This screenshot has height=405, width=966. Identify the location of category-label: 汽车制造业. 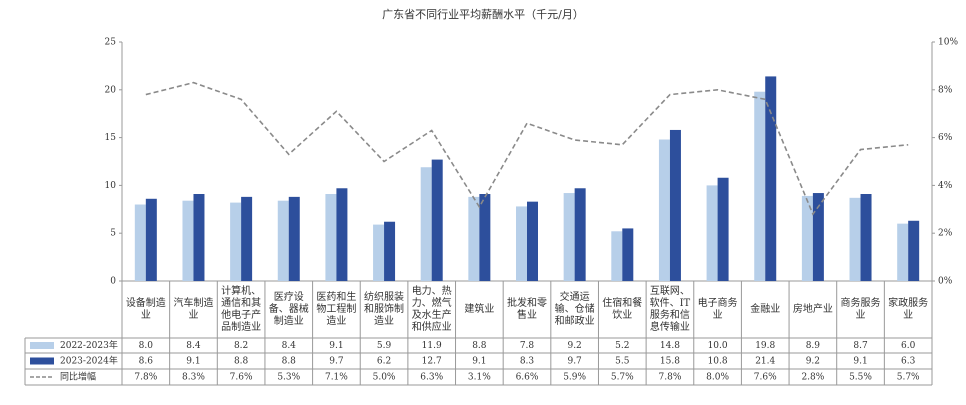
(193, 309).